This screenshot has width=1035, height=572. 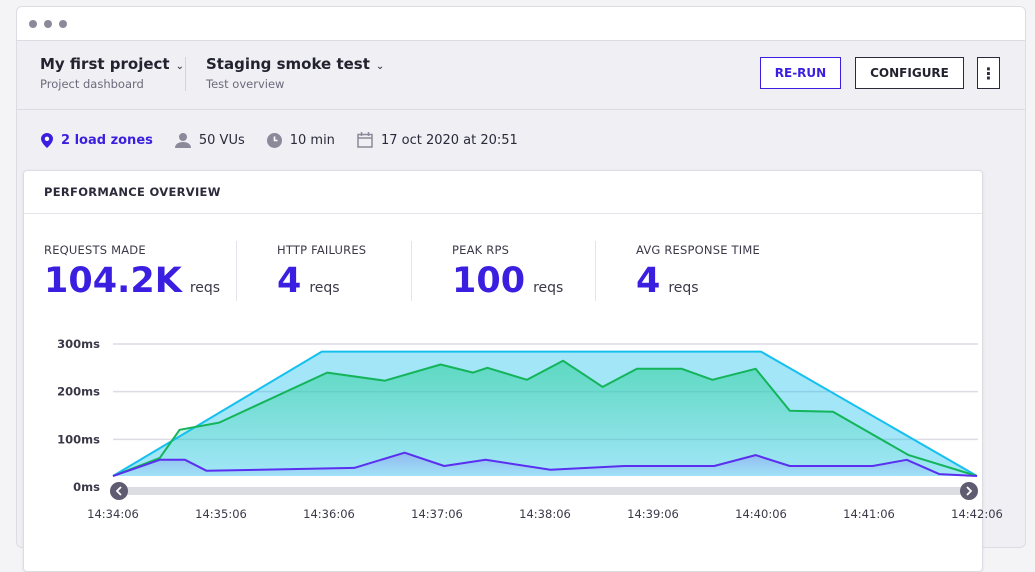 I want to click on stat-value: 100, so click(x=489, y=281).